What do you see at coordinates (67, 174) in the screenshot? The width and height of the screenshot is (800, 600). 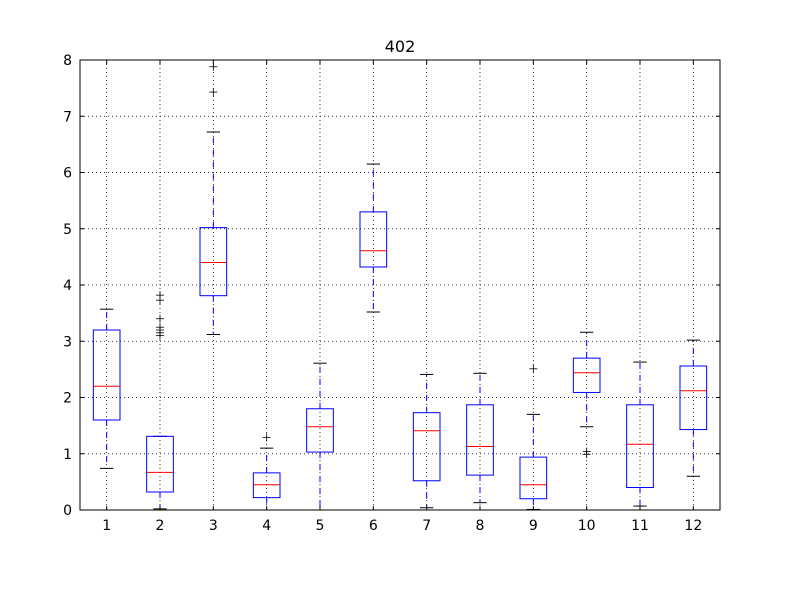 I see `y-tick-label: 6` at bounding box center [67, 174].